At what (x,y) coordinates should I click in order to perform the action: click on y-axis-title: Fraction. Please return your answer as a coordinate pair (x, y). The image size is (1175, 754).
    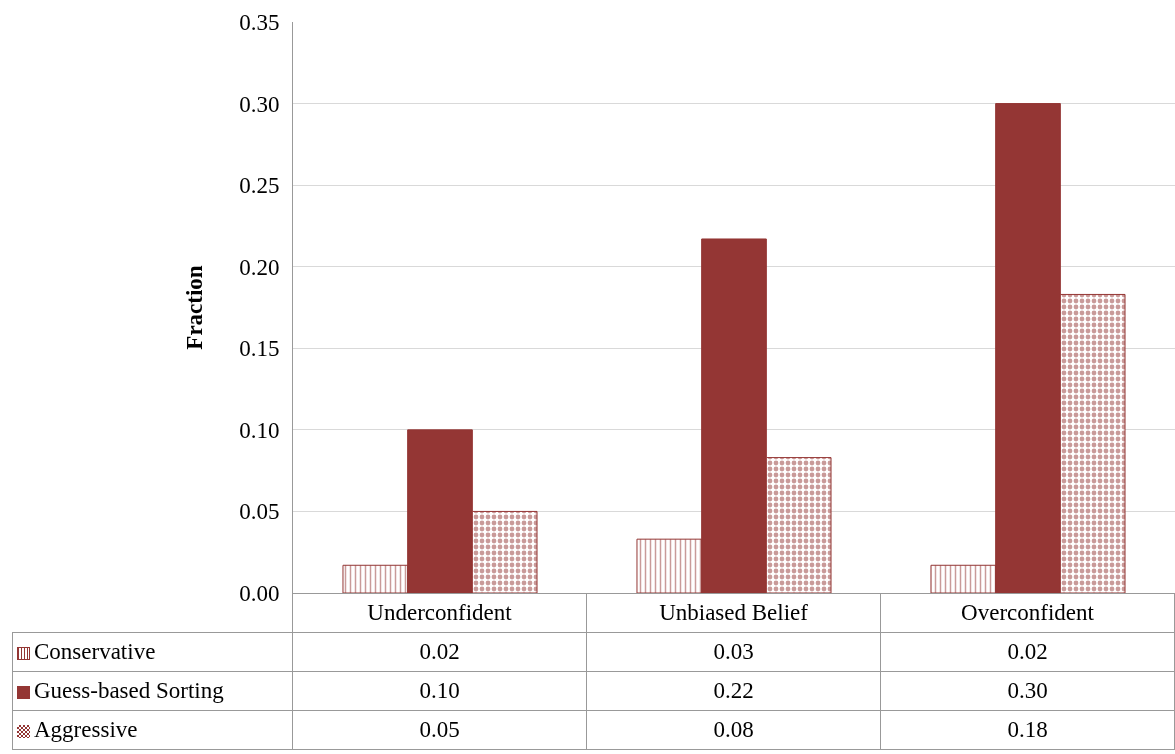
    Looking at the image, I should click on (194, 307).